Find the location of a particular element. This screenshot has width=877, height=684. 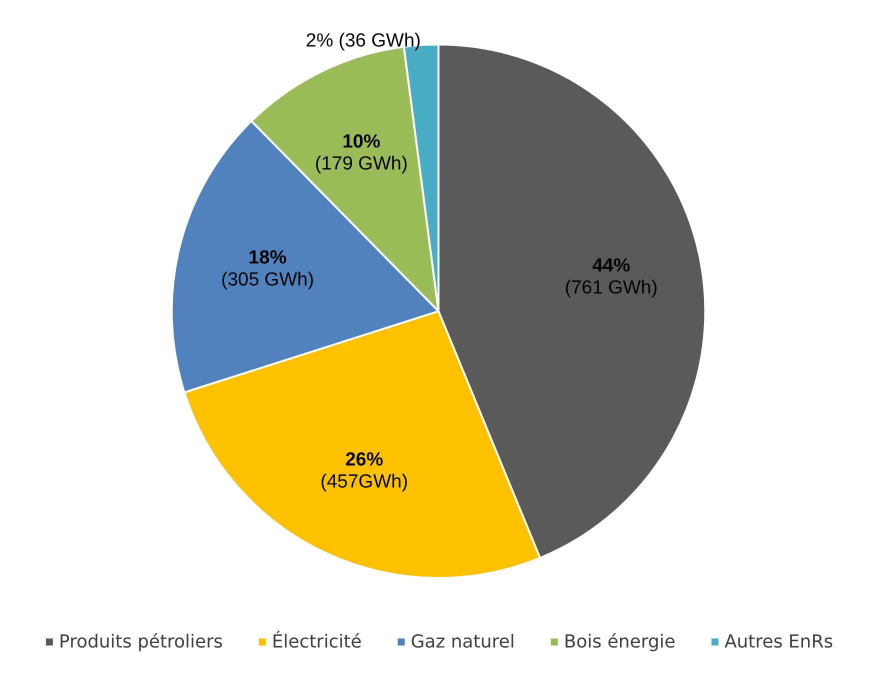

data-label: 26% (457GWh) is located at coordinates (364, 470).